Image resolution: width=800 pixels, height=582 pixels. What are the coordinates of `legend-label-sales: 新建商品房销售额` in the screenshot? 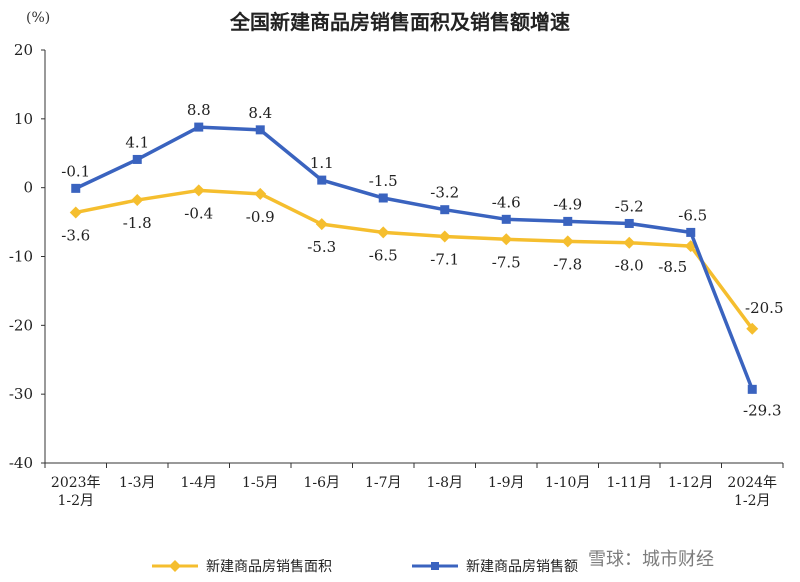 It's located at (522, 567).